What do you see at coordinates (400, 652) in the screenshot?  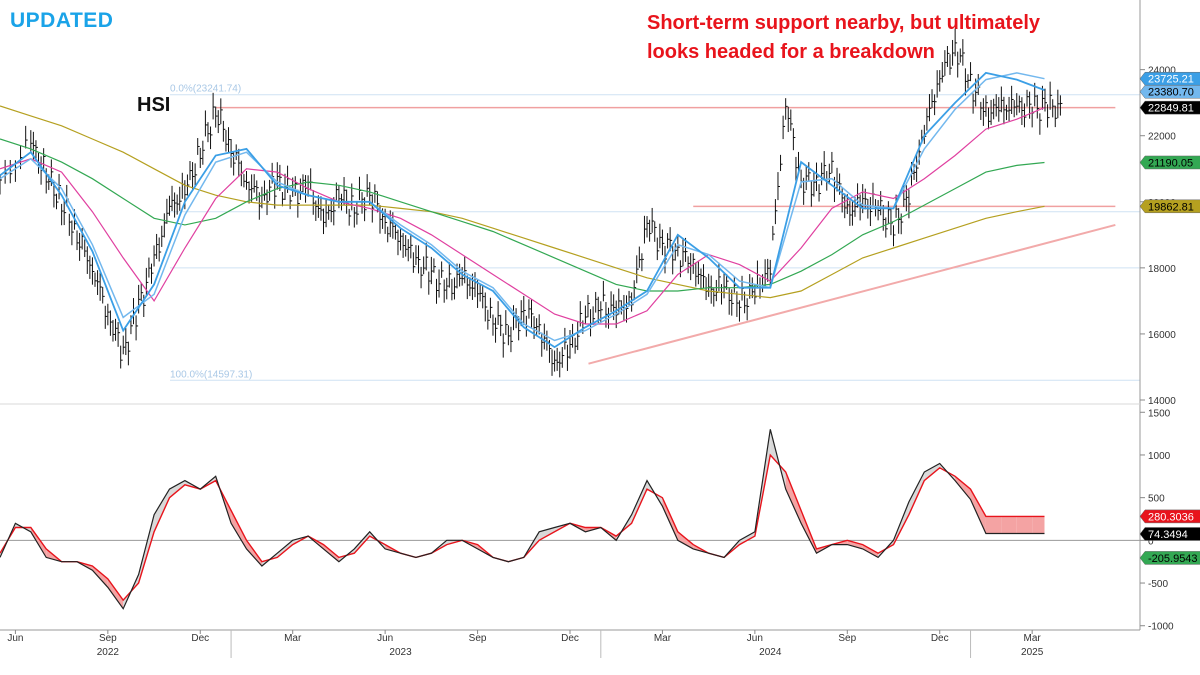 I see `year-label: 2023` at bounding box center [400, 652].